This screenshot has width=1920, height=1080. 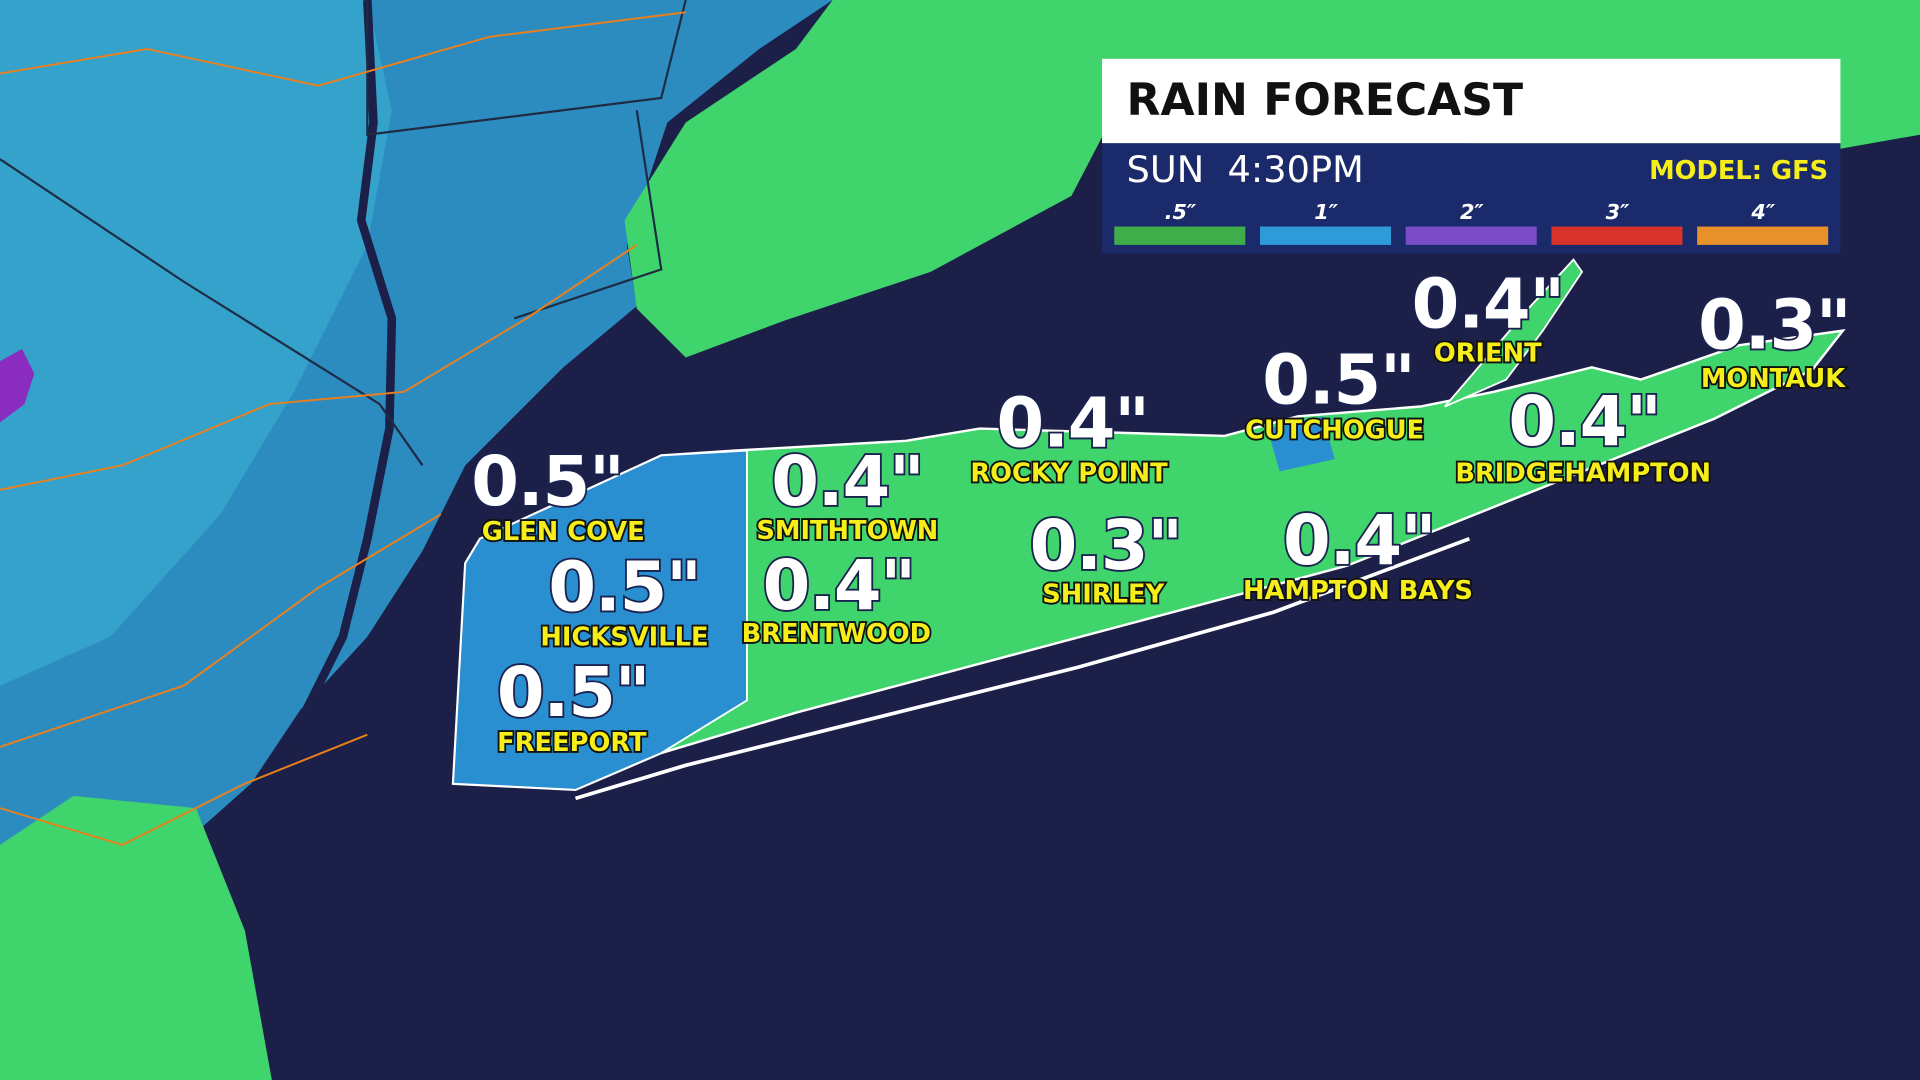 What do you see at coordinates (836, 634) in the screenshot?
I see `location-name: BRENTWOOD` at bounding box center [836, 634].